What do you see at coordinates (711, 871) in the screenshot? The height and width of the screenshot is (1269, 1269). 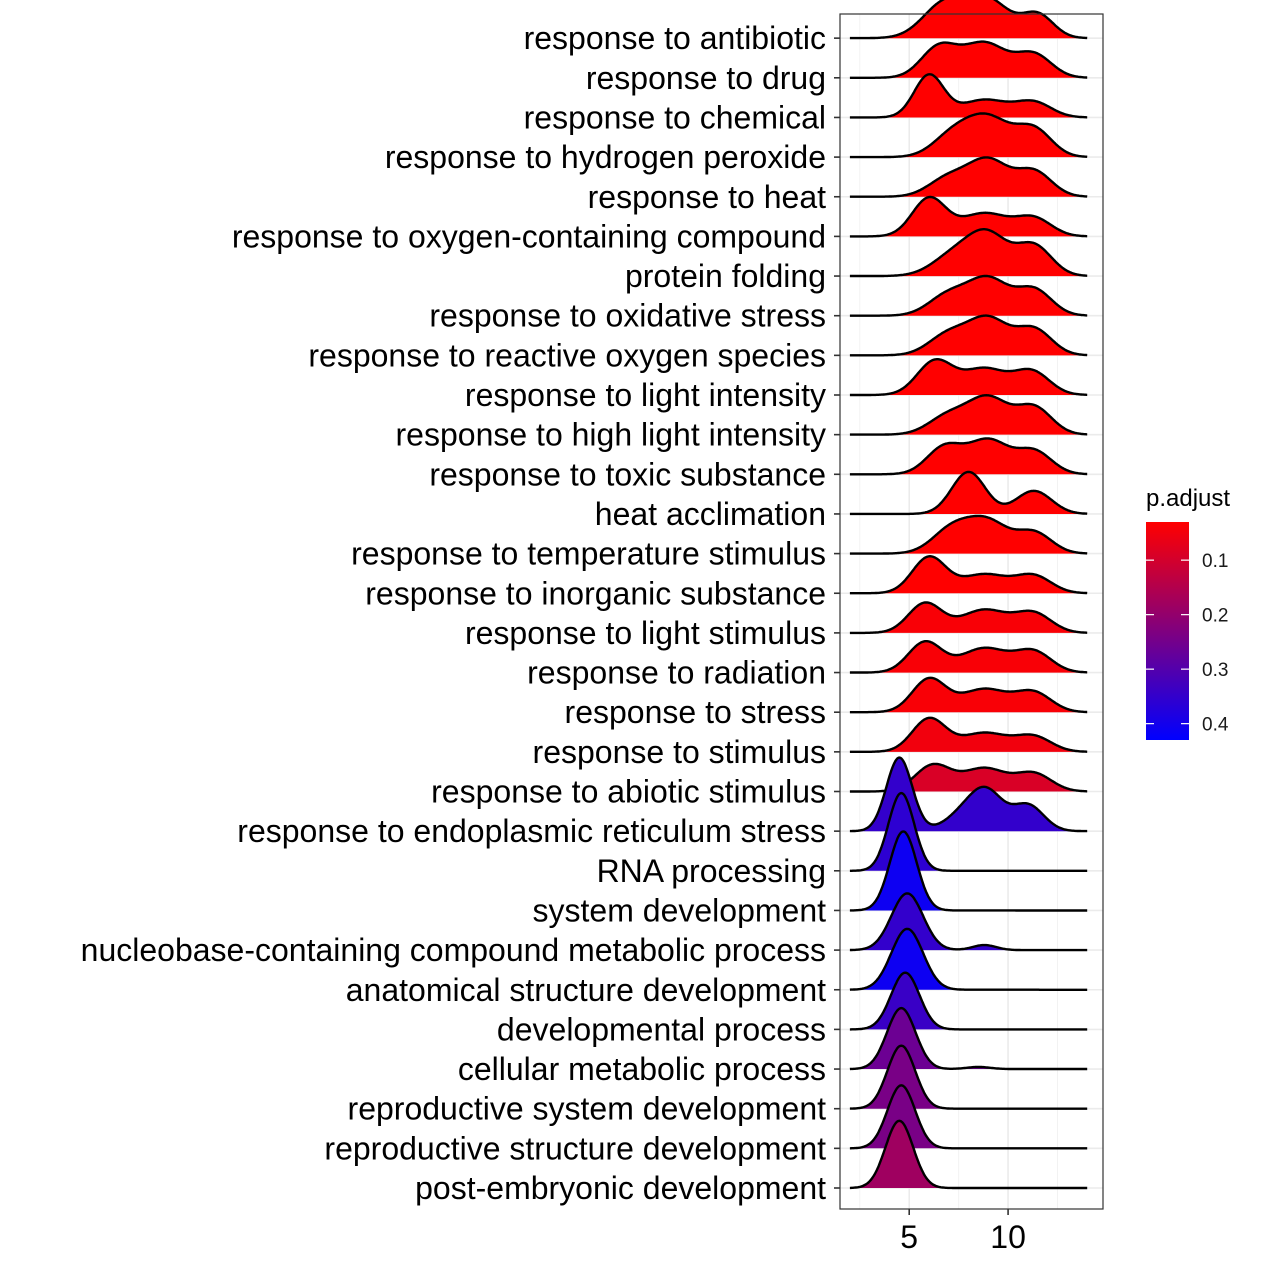 I see `y-tick-label: RNA processing` at bounding box center [711, 871].